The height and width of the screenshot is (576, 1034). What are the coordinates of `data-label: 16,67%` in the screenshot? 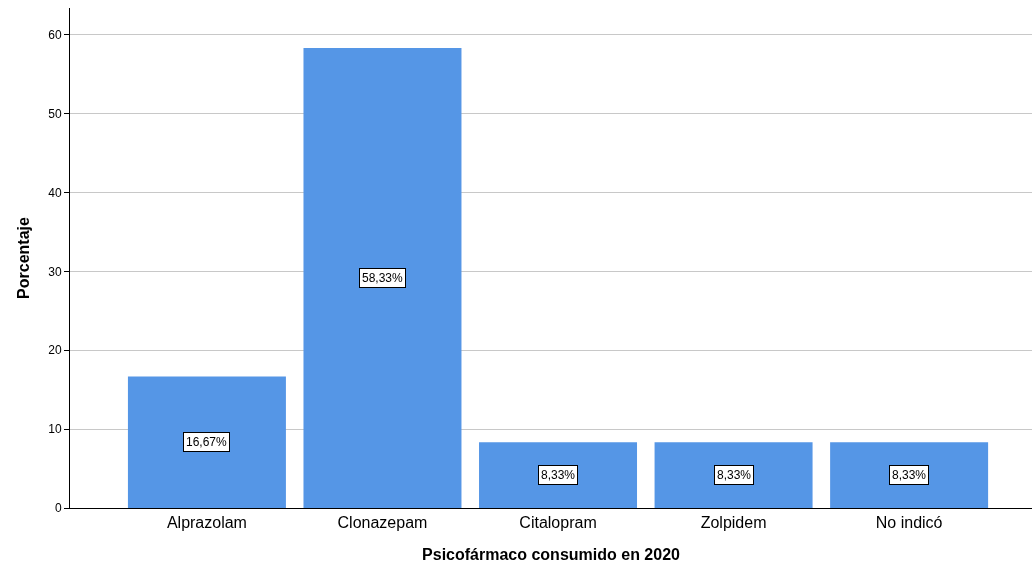 It's located at (207, 442).